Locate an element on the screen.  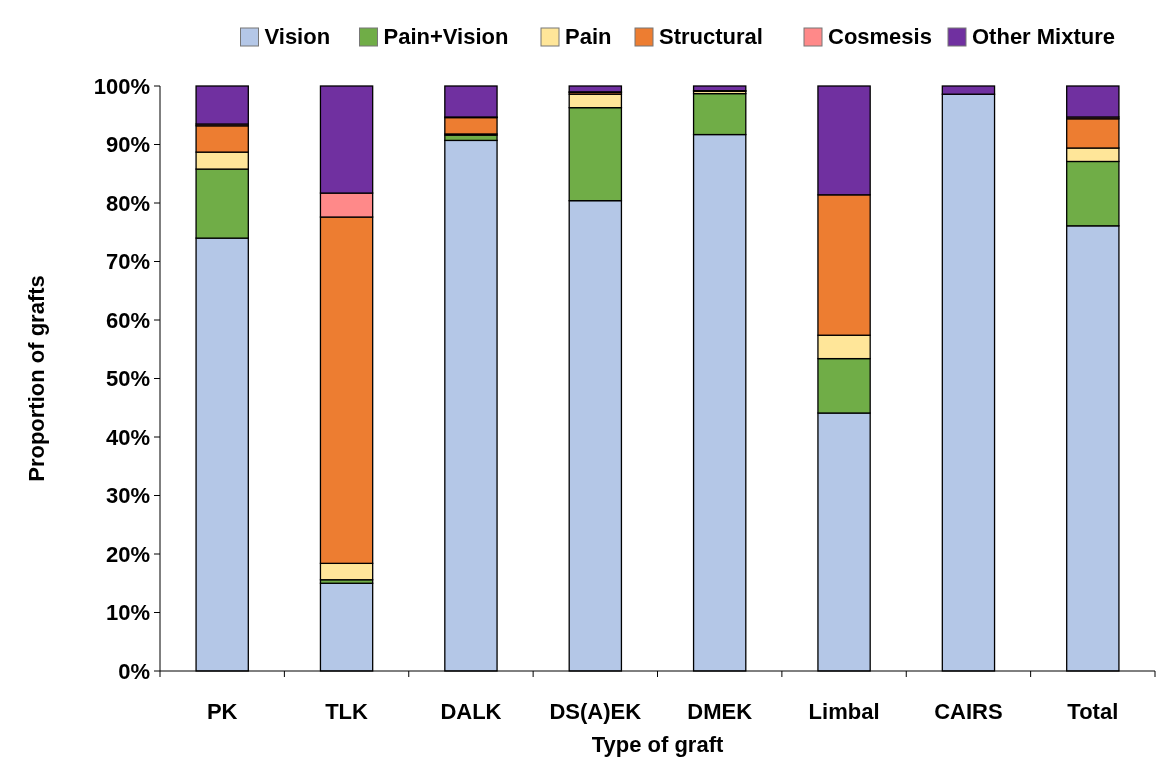
y-tick-label: 80% is located at coordinates (127, 203).